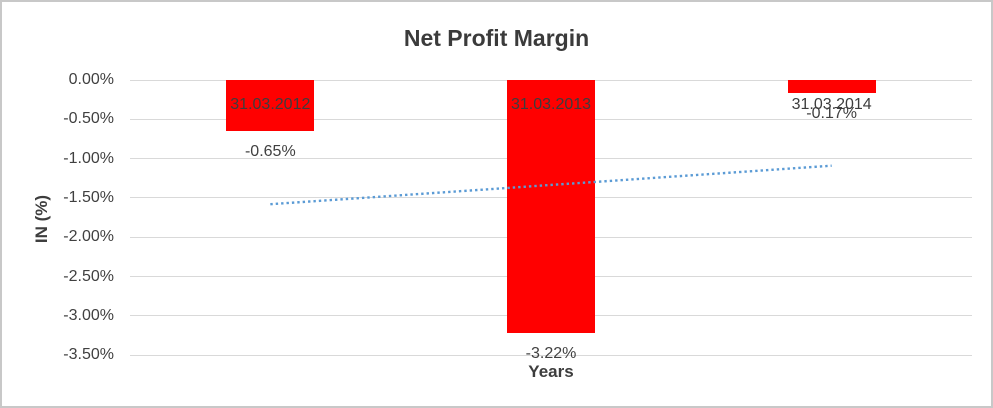 This screenshot has height=408, width=993. I want to click on category-label: 31.03.2012, so click(270, 104).